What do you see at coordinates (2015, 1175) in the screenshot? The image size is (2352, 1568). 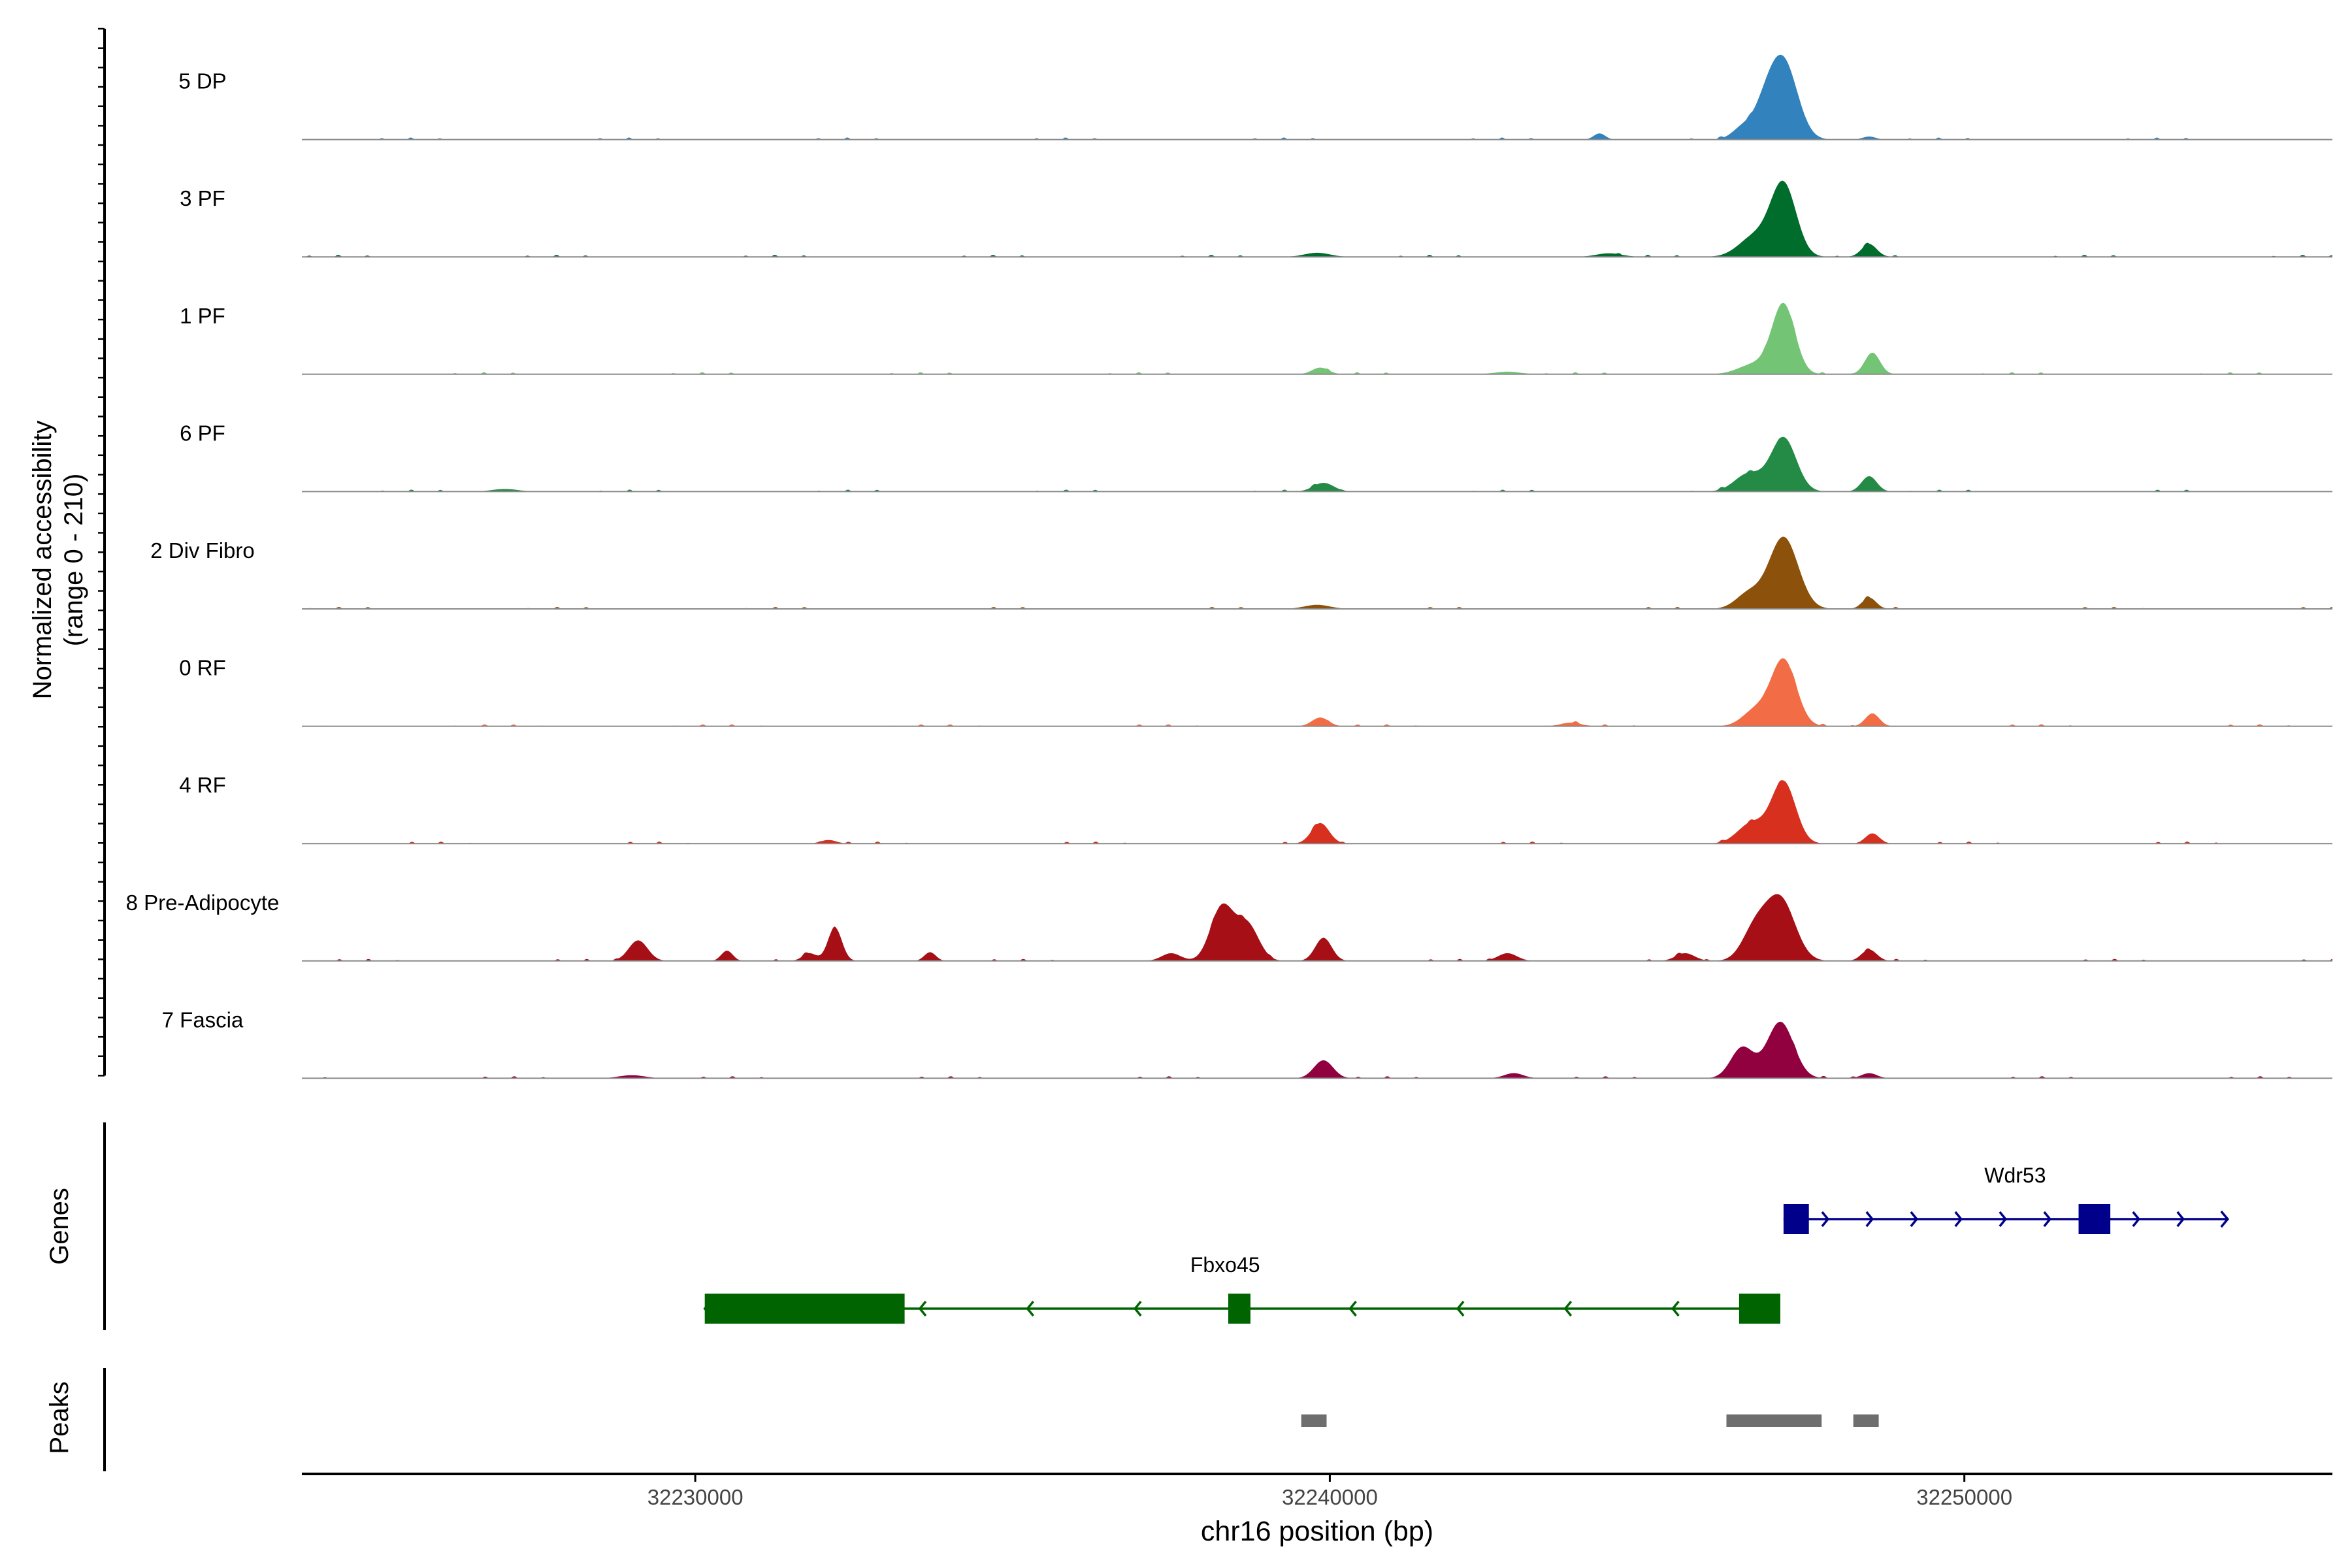 I see `gene-name-label: Wdr53` at bounding box center [2015, 1175].